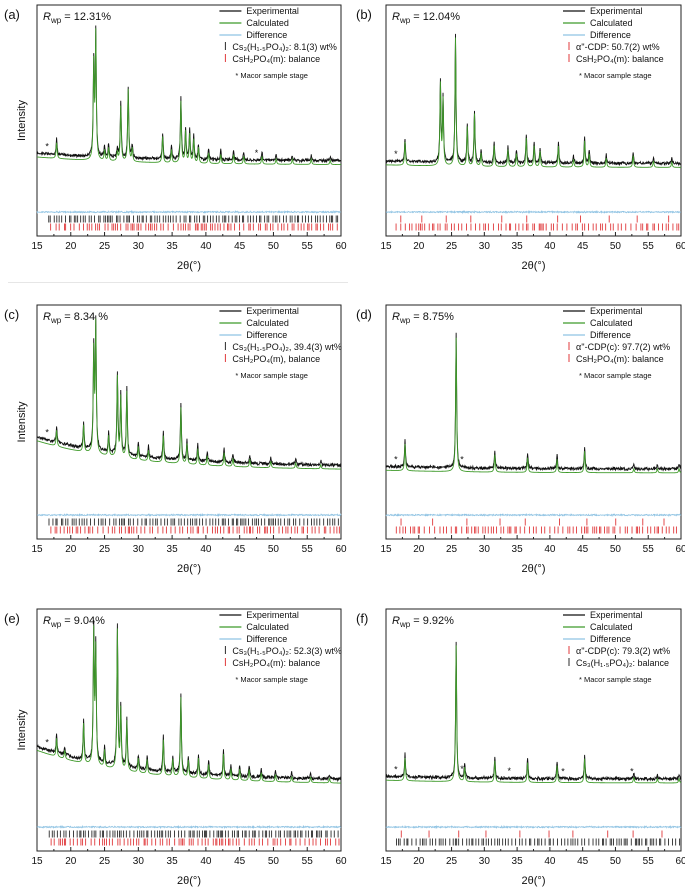  What do you see at coordinates (284, 47) in the screenshot?
I see `phase-label: Cs₃(H₁.₅PO₄)₂: 8.1(3) wt%` at bounding box center [284, 47].